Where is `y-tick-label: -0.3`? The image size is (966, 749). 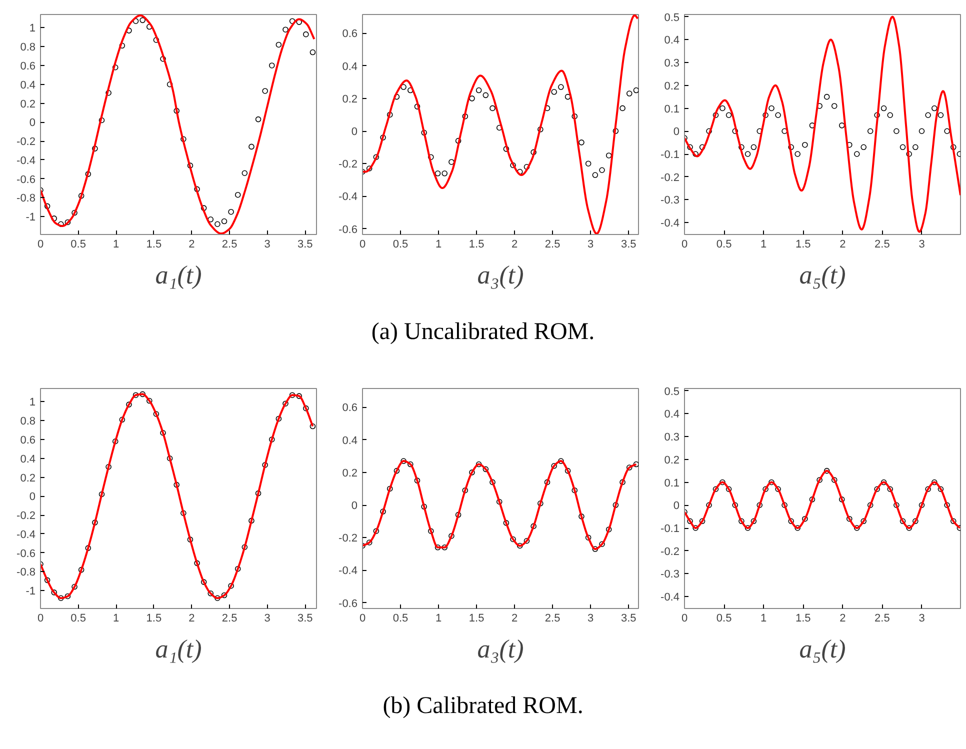
y-tick-label: -0.3 is located at coordinates (670, 200).